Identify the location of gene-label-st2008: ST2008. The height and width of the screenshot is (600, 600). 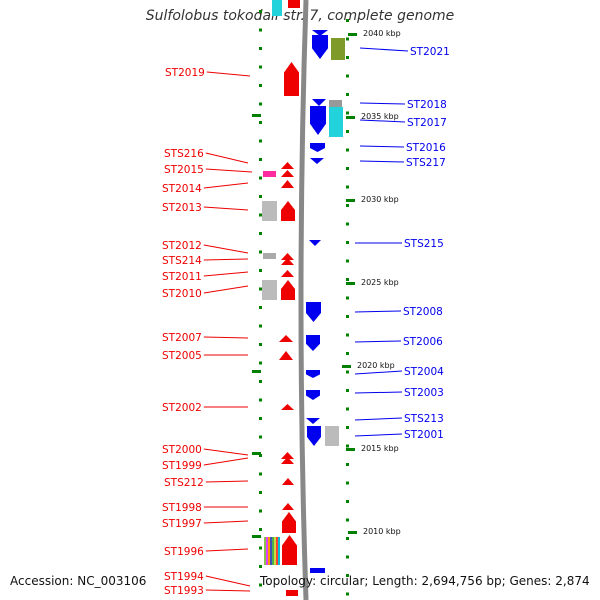
(423, 312).